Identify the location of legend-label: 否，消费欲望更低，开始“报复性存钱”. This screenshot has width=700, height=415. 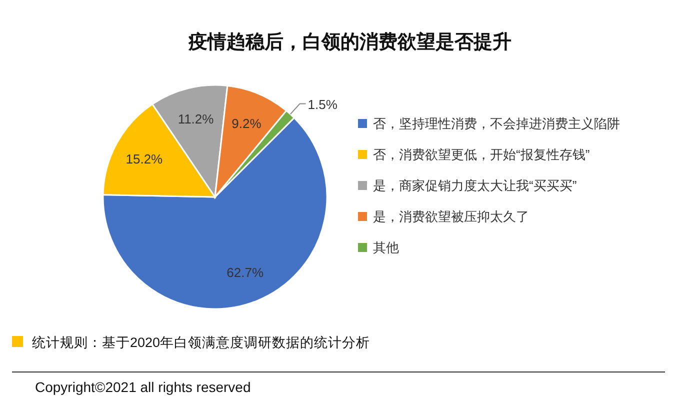
(481, 154).